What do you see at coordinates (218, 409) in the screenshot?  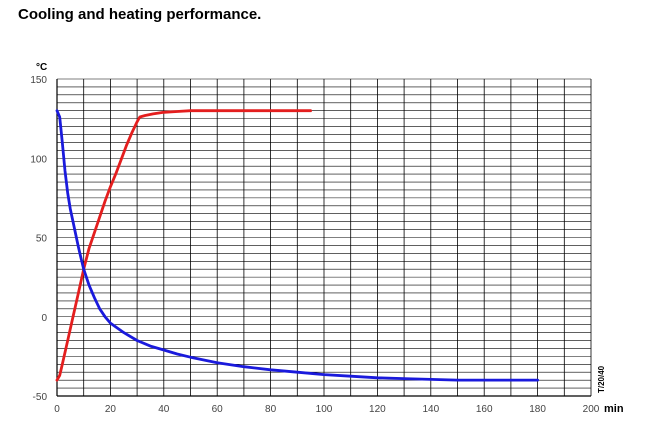 I see `x-tick-label: 60` at bounding box center [218, 409].